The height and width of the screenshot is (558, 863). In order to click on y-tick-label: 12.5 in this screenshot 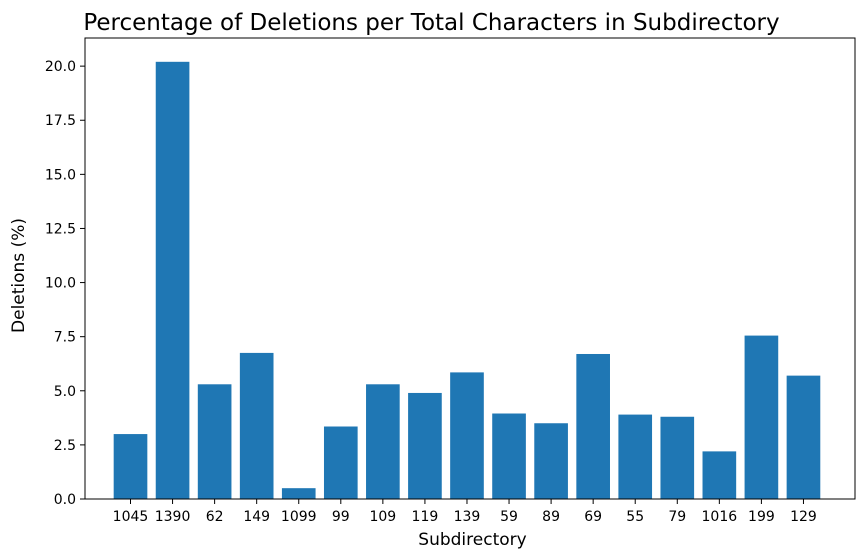, I will do `click(60, 229)`.